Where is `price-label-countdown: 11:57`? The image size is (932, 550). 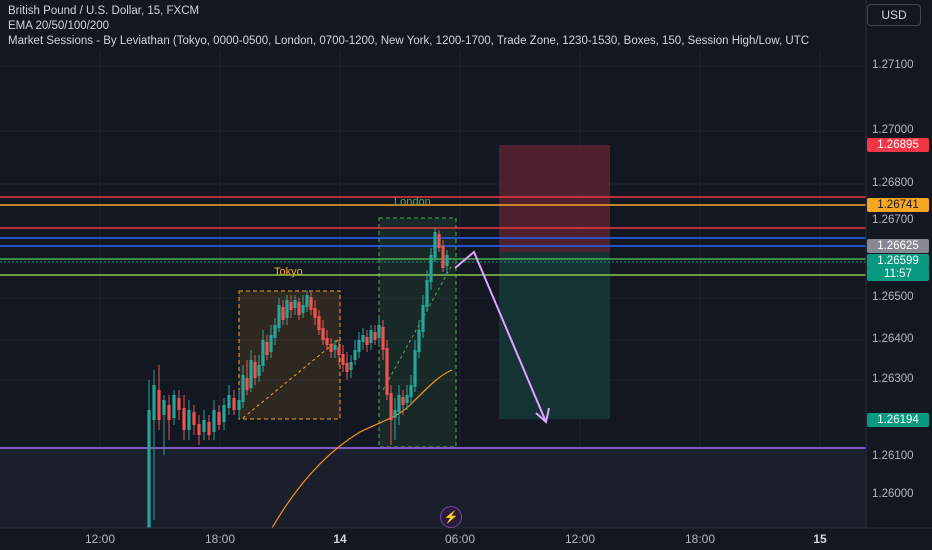
price-label-countdown: 11:57 is located at coordinates (898, 274).